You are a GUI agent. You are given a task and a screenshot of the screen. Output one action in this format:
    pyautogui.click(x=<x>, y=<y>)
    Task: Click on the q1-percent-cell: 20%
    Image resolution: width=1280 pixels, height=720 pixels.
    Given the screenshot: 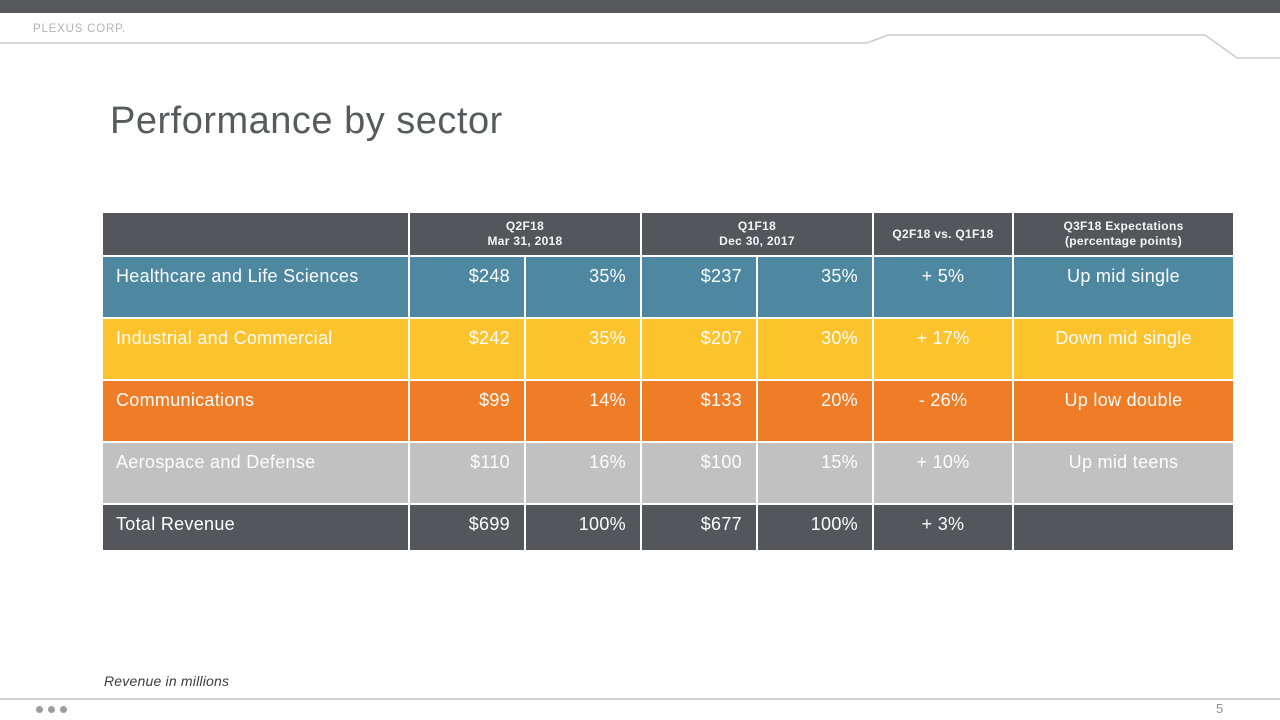 What is the action you would take?
    pyautogui.click(x=815, y=411)
    